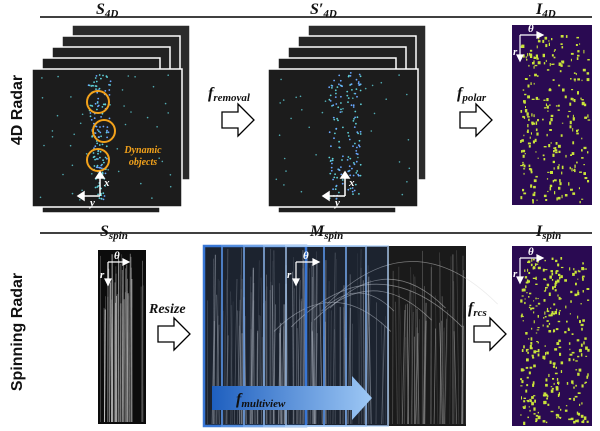 This screenshot has height=431, width=600. I want to click on point-cloud-s4d-prime, so click(343, 136).